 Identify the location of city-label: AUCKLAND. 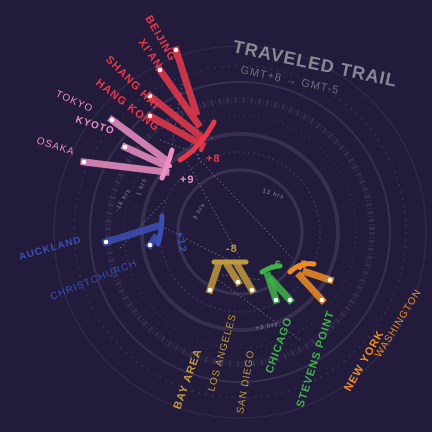
(50, 248).